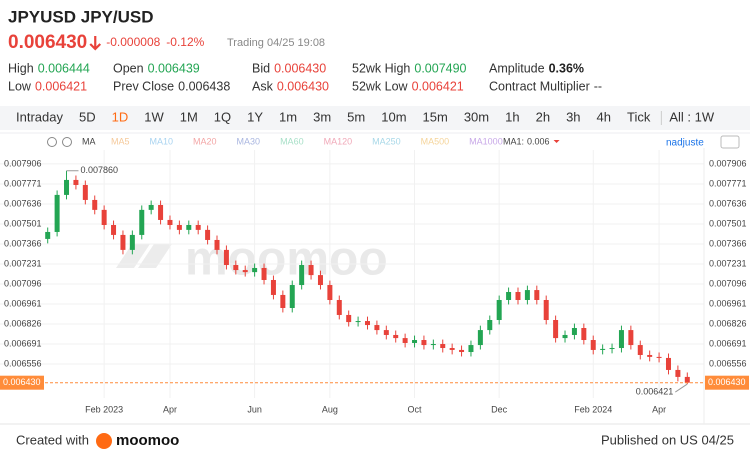 The height and width of the screenshot is (462, 750). What do you see at coordinates (380, 86) in the screenshot?
I see `stat-label: 52wk Low` at bounding box center [380, 86].